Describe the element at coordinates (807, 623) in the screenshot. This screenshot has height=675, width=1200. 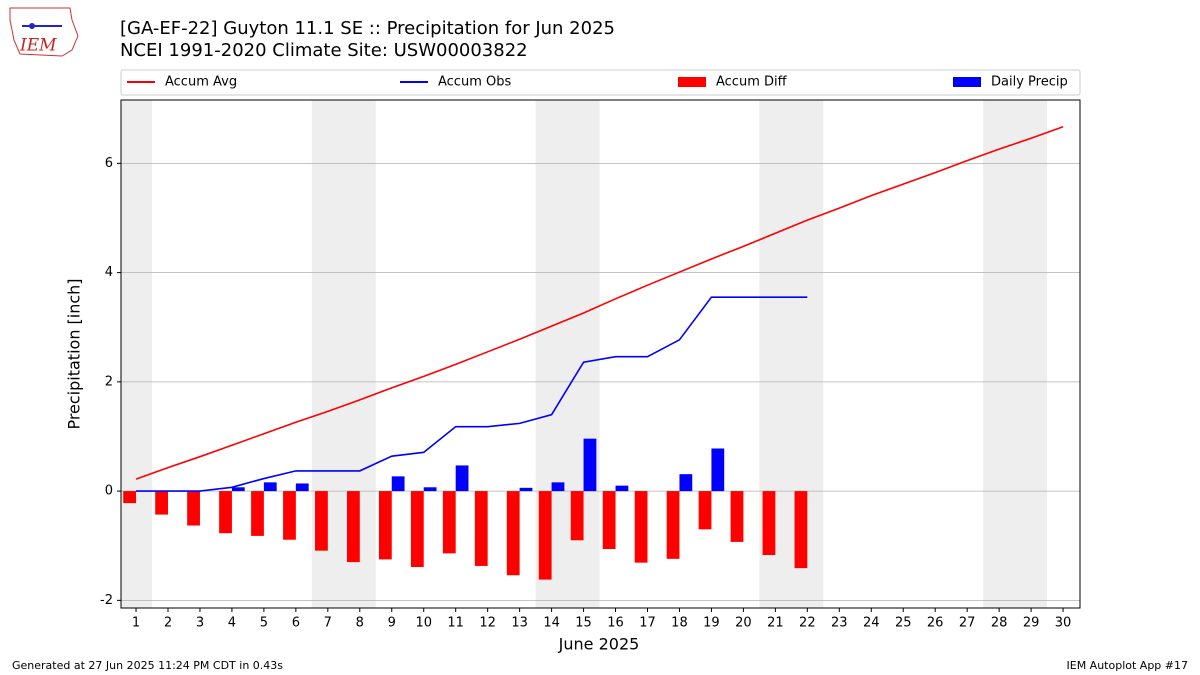
I see `x-tick-label: 22` at that location.